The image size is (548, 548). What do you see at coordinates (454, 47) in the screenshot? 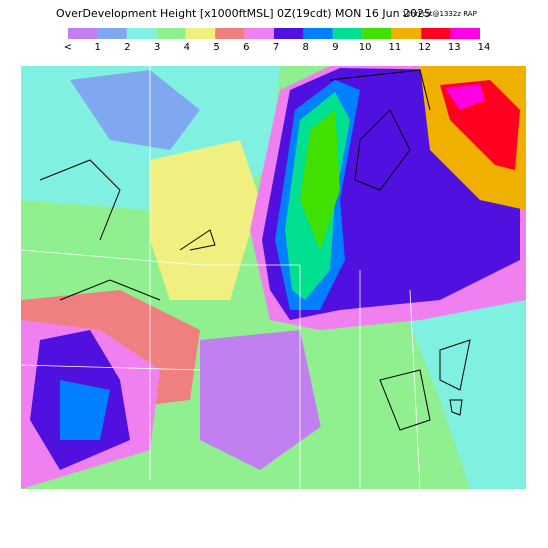
I see `legend-label: 13` at bounding box center [454, 47].